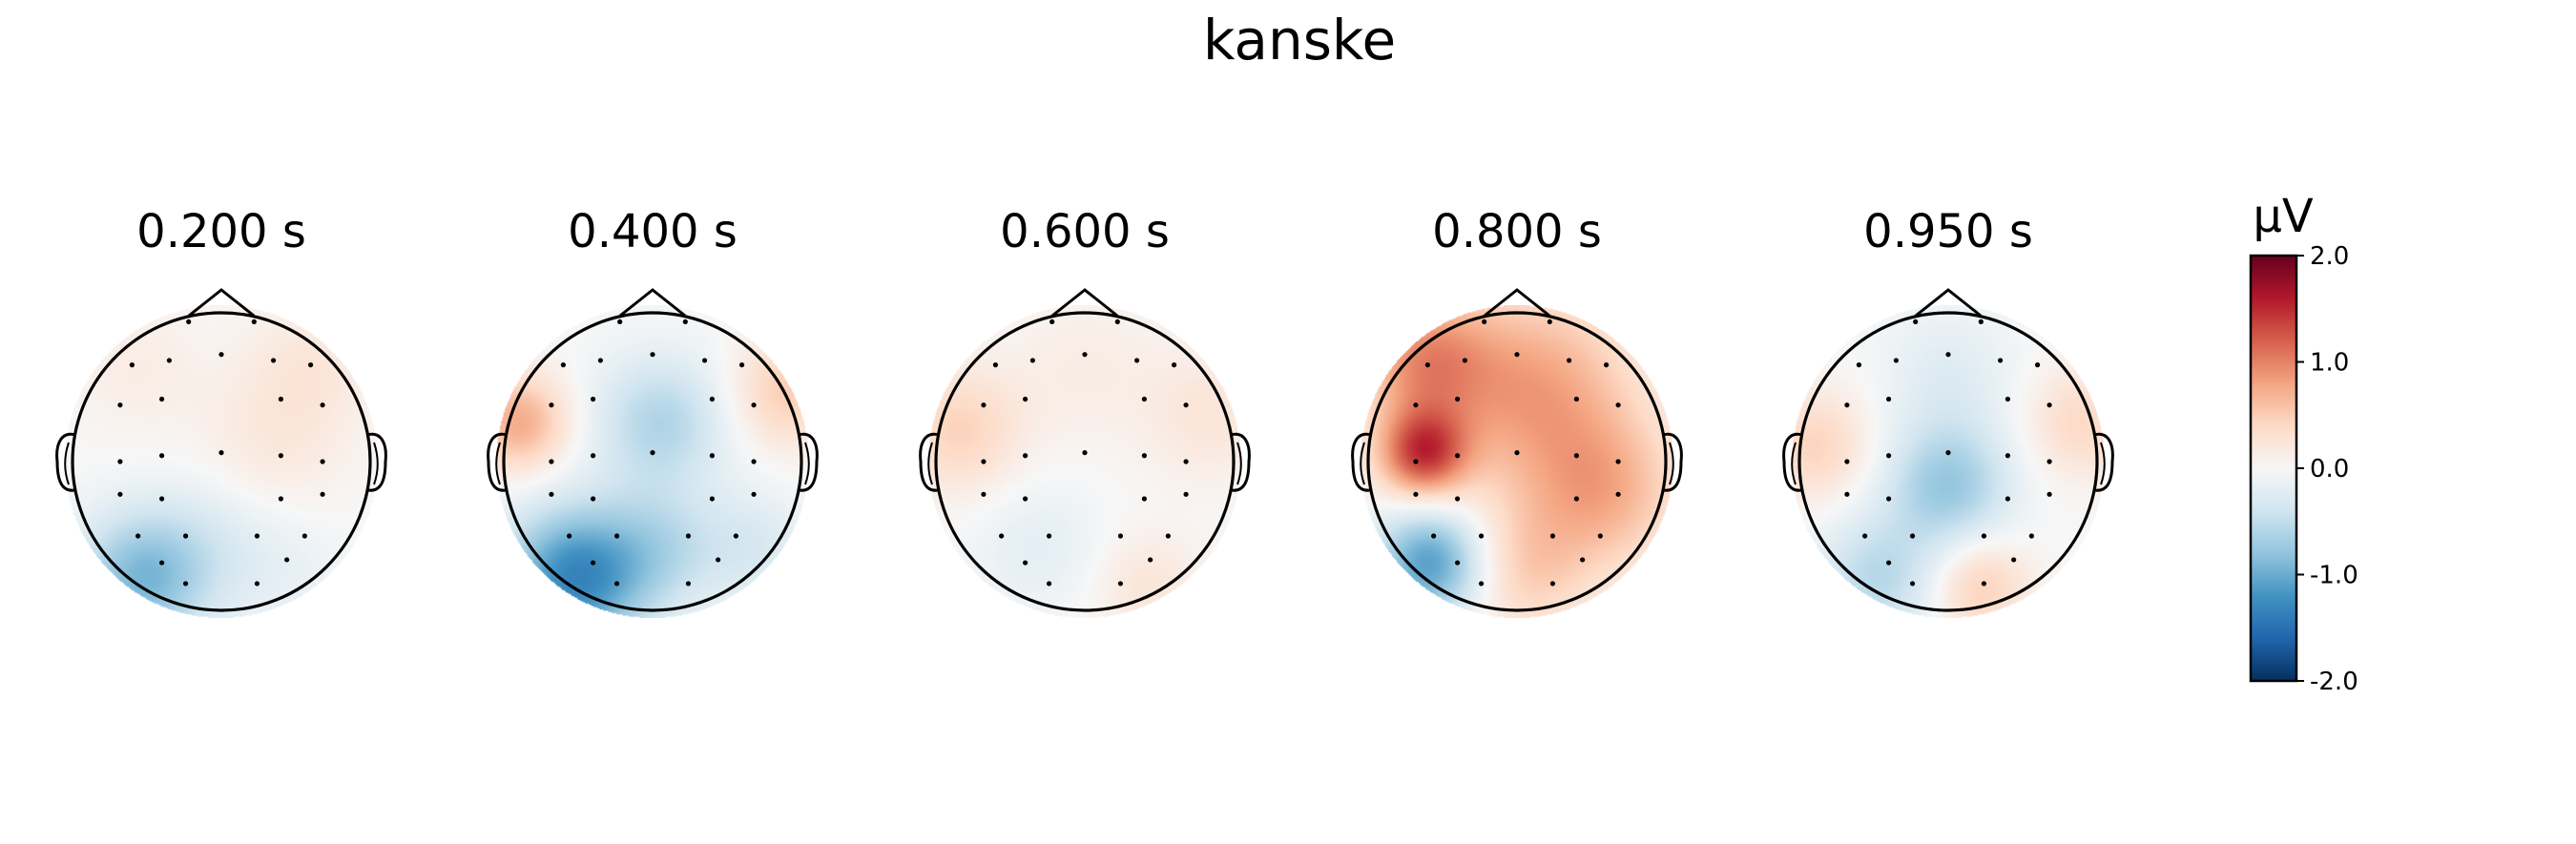 The height and width of the screenshot is (844, 2576). Describe the element at coordinates (1948, 303) in the screenshot. I see `nose` at that location.